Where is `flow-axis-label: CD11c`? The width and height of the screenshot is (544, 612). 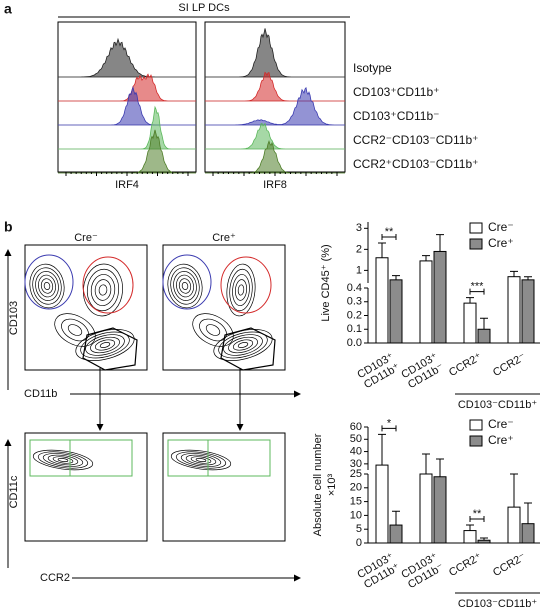 flow-axis-label: CD11c is located at coordinates (14, 491).